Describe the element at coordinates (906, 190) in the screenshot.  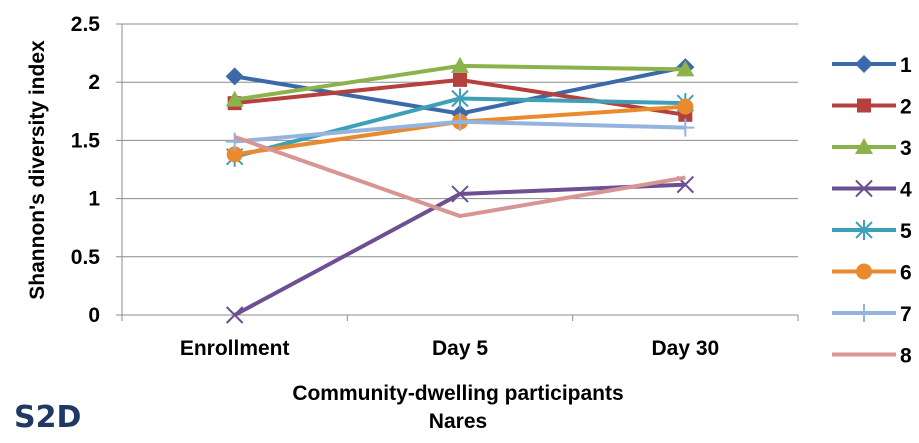
I see `legend-label: 4` at that location.